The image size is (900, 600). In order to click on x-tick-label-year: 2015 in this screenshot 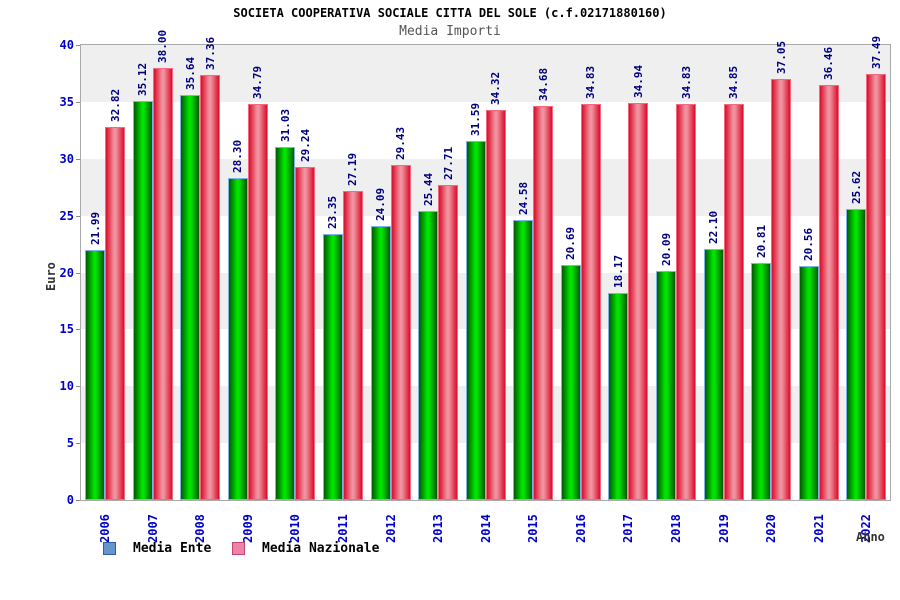, I will do `click(533, 528)`.